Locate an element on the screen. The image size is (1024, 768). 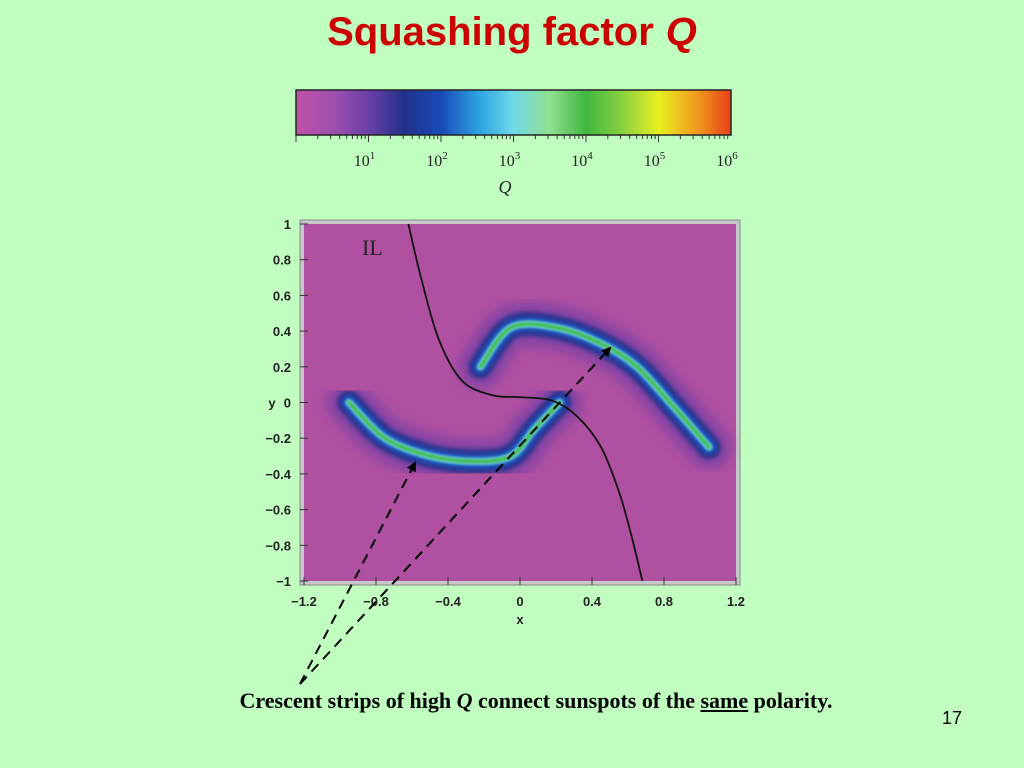
y-axis-ticks: 1 0.8 0.6 0.4 0.2 0 −0.2 −0.4 −0.6 −0.8 −1 is located at coordinates (286, 403).